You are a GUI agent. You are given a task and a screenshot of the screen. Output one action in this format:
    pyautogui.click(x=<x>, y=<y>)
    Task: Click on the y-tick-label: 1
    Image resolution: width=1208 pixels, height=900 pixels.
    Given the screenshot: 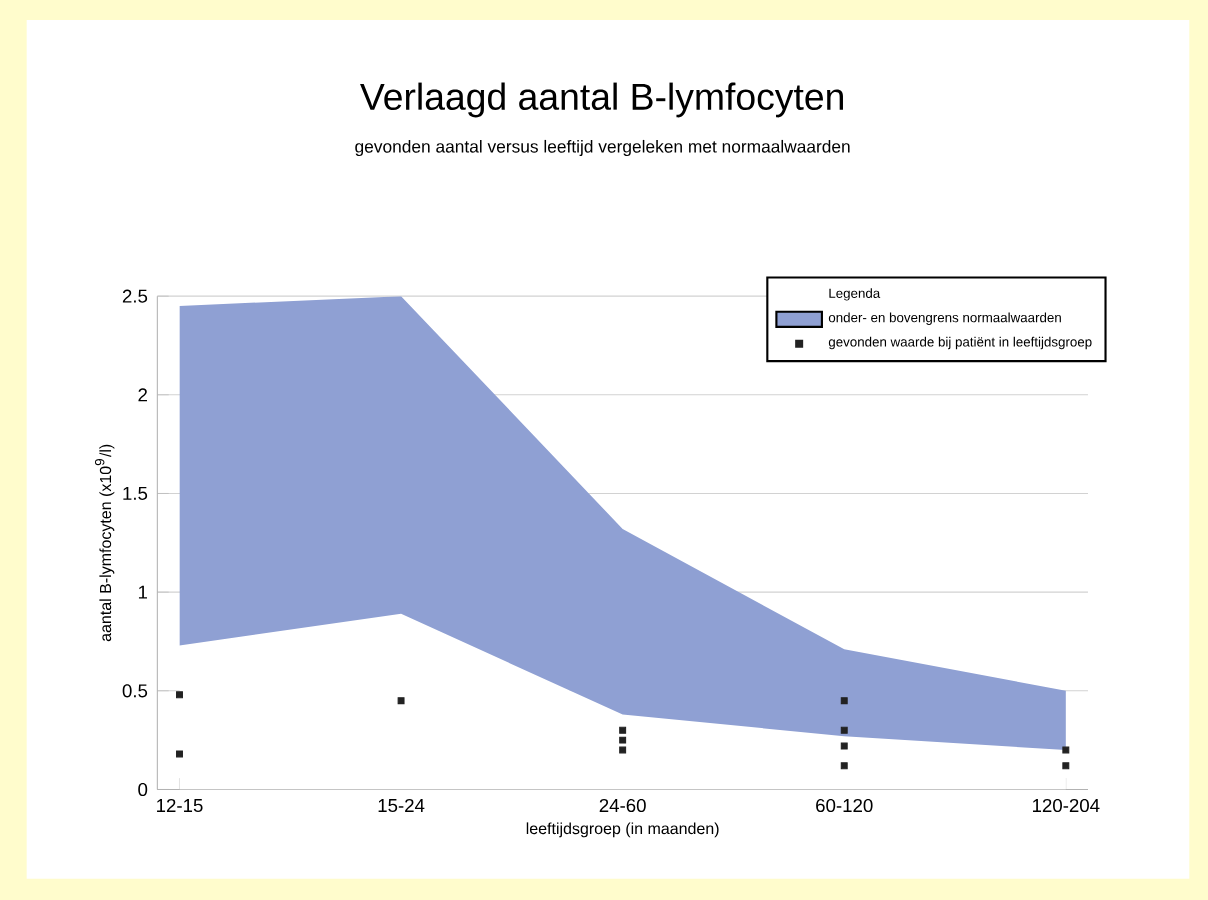 What is the action you would take?
    pyautogui.click(x=142, y=592)
    